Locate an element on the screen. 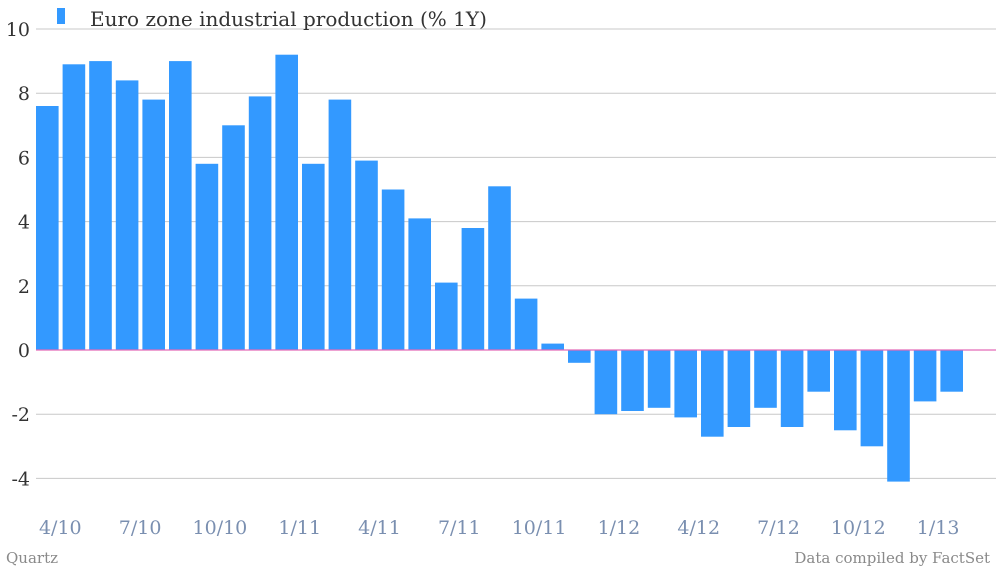 The width and height of the screenshot is (996, 570). x-tick-label: 7/10 is located at coordinates (140, 528).